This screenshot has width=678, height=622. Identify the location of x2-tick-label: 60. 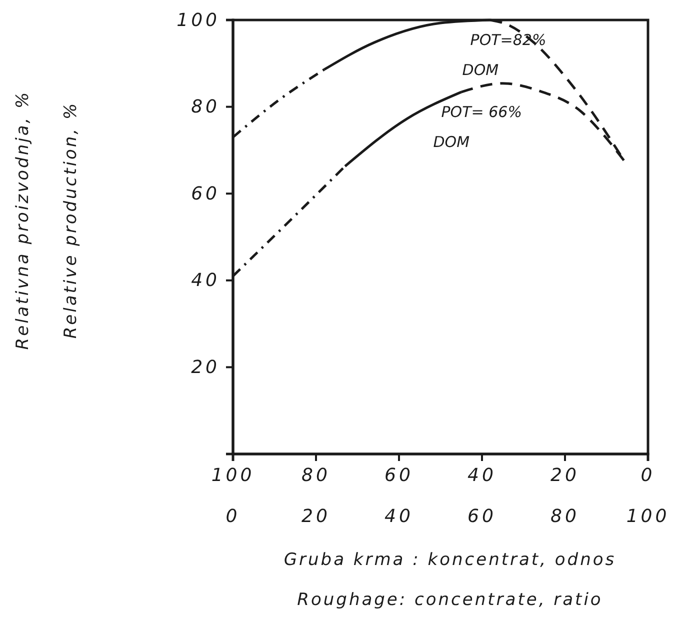
(399, 475).